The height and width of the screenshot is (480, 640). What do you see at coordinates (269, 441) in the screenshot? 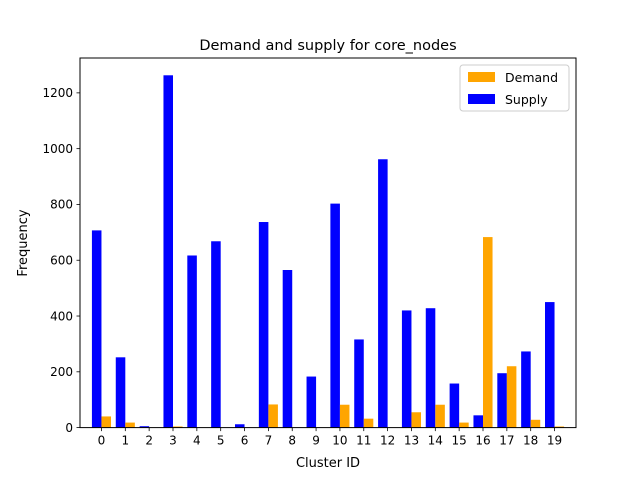
I see `x-tick-label: 7` at bounding box center [269, 441].